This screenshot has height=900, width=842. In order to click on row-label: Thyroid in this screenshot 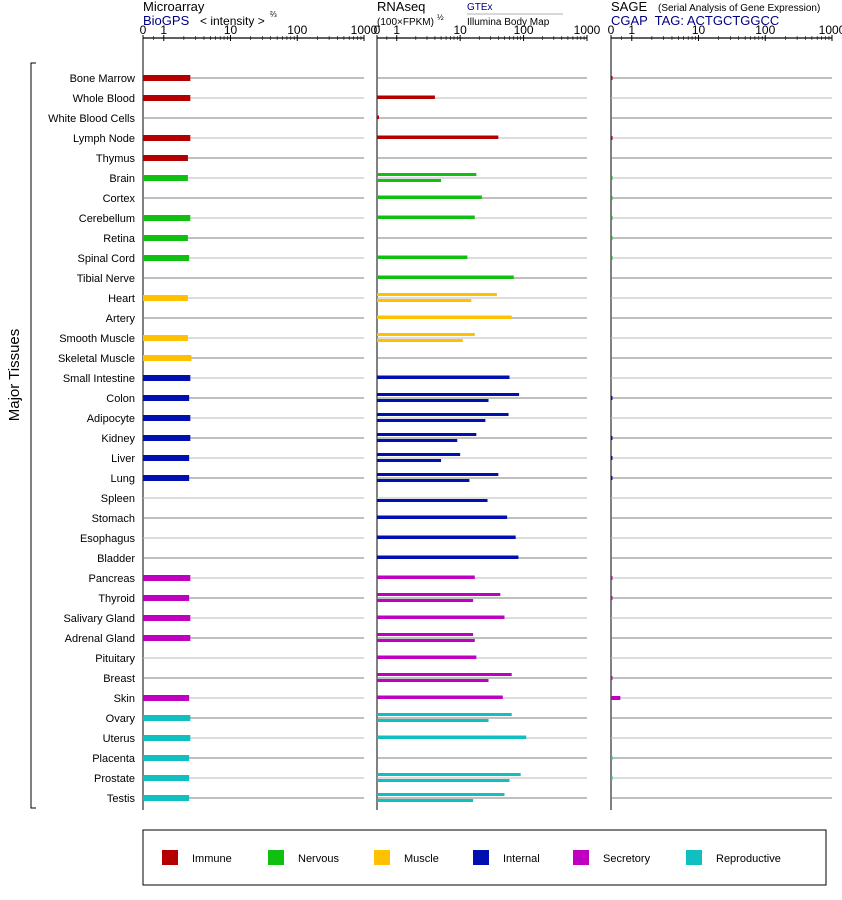, I will do `click(116, 599)`.